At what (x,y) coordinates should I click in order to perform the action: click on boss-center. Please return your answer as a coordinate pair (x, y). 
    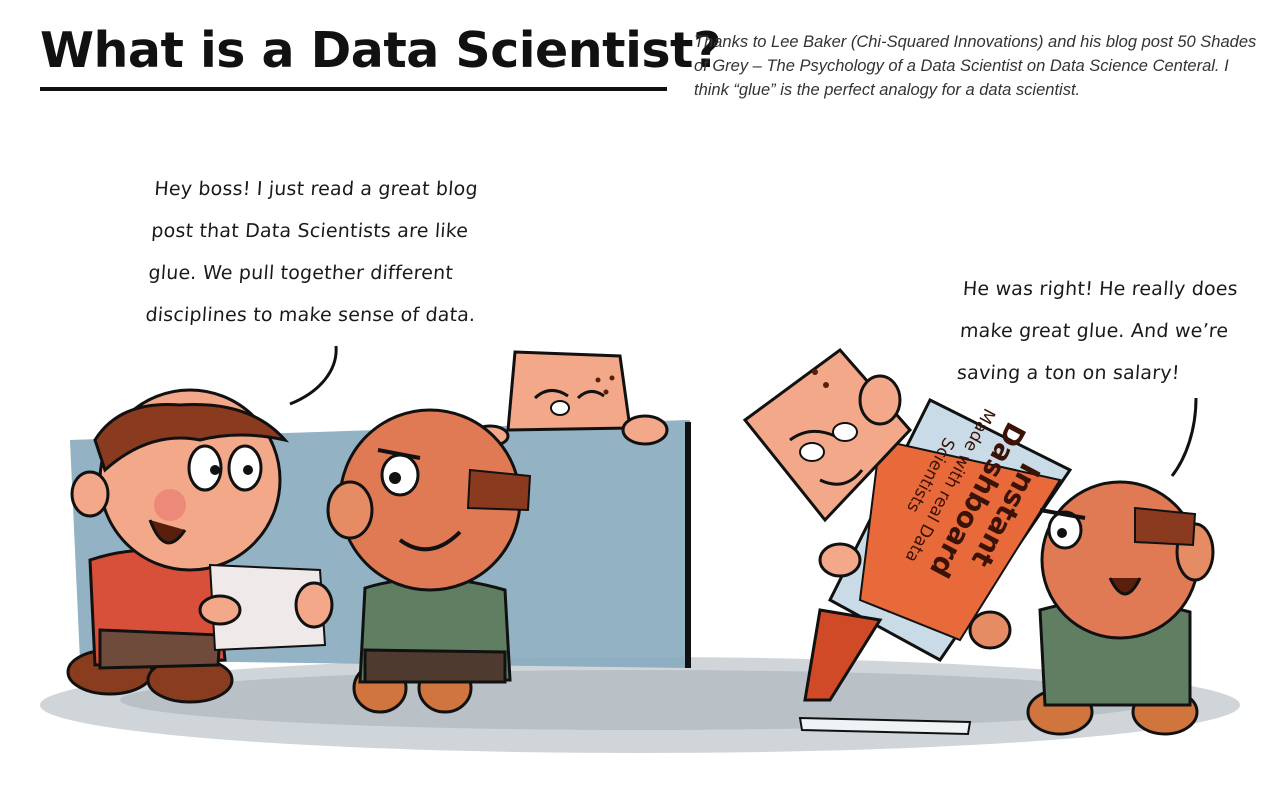
    Looking at the image, I should click on (429, 561).